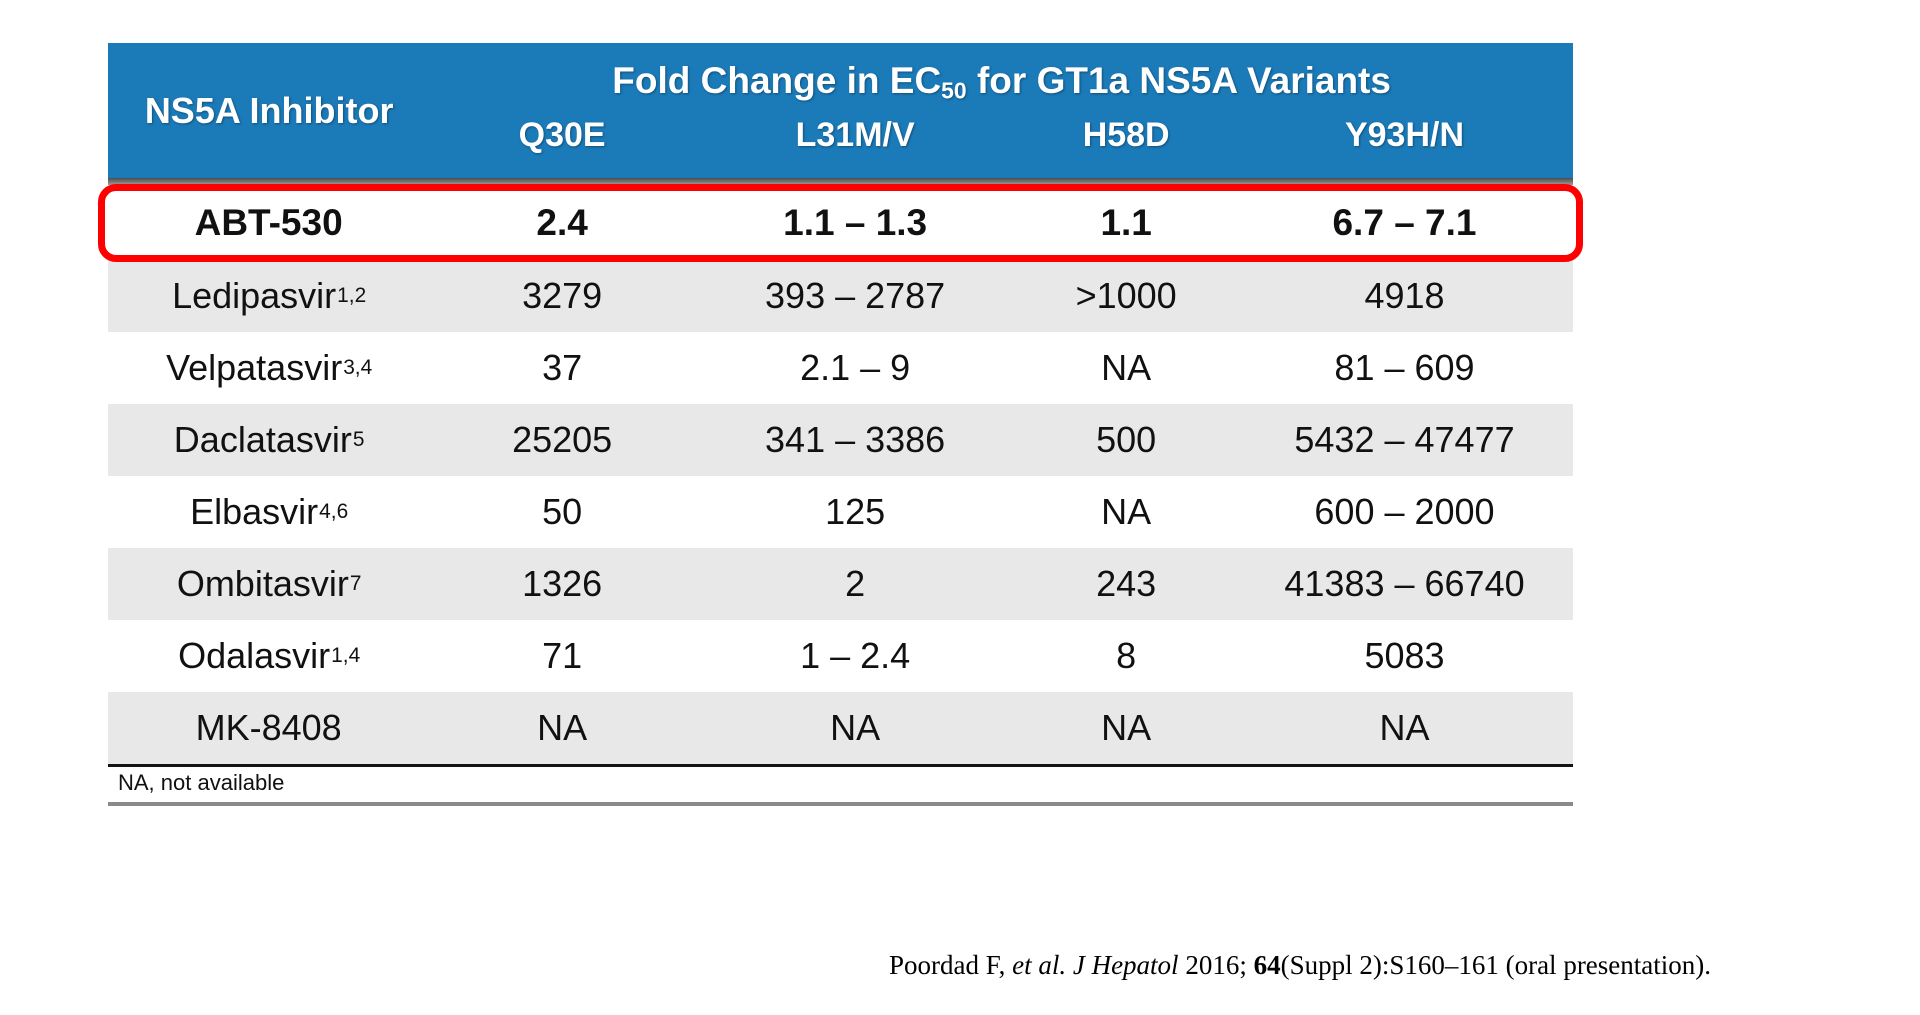  What do you see at coordinates (855, 583) in the screenshot?
I see `value-l31mv: 2` at bounding box center [855, 583].